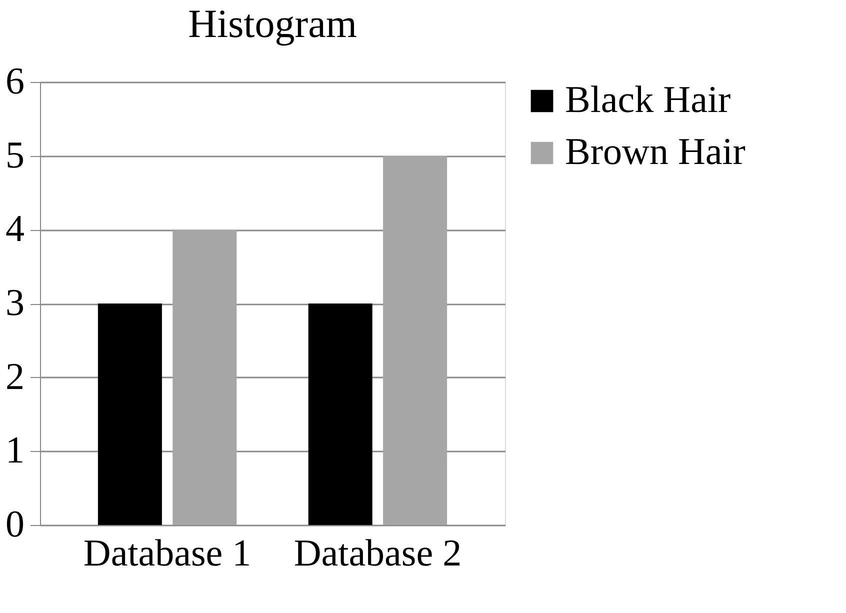  What do you see at coordinates (648, 100) in the screenshot?
I see `legend-label: Black Hair` at bounding box center [648, 100].